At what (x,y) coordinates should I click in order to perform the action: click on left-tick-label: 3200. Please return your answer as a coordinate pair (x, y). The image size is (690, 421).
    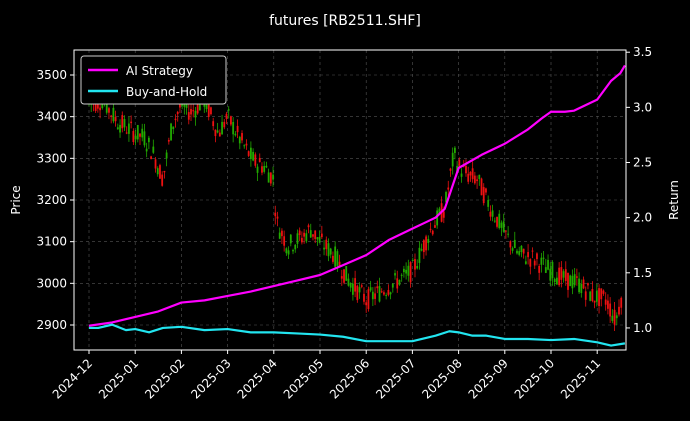
    Looking at the image, I should click on (51, 200).